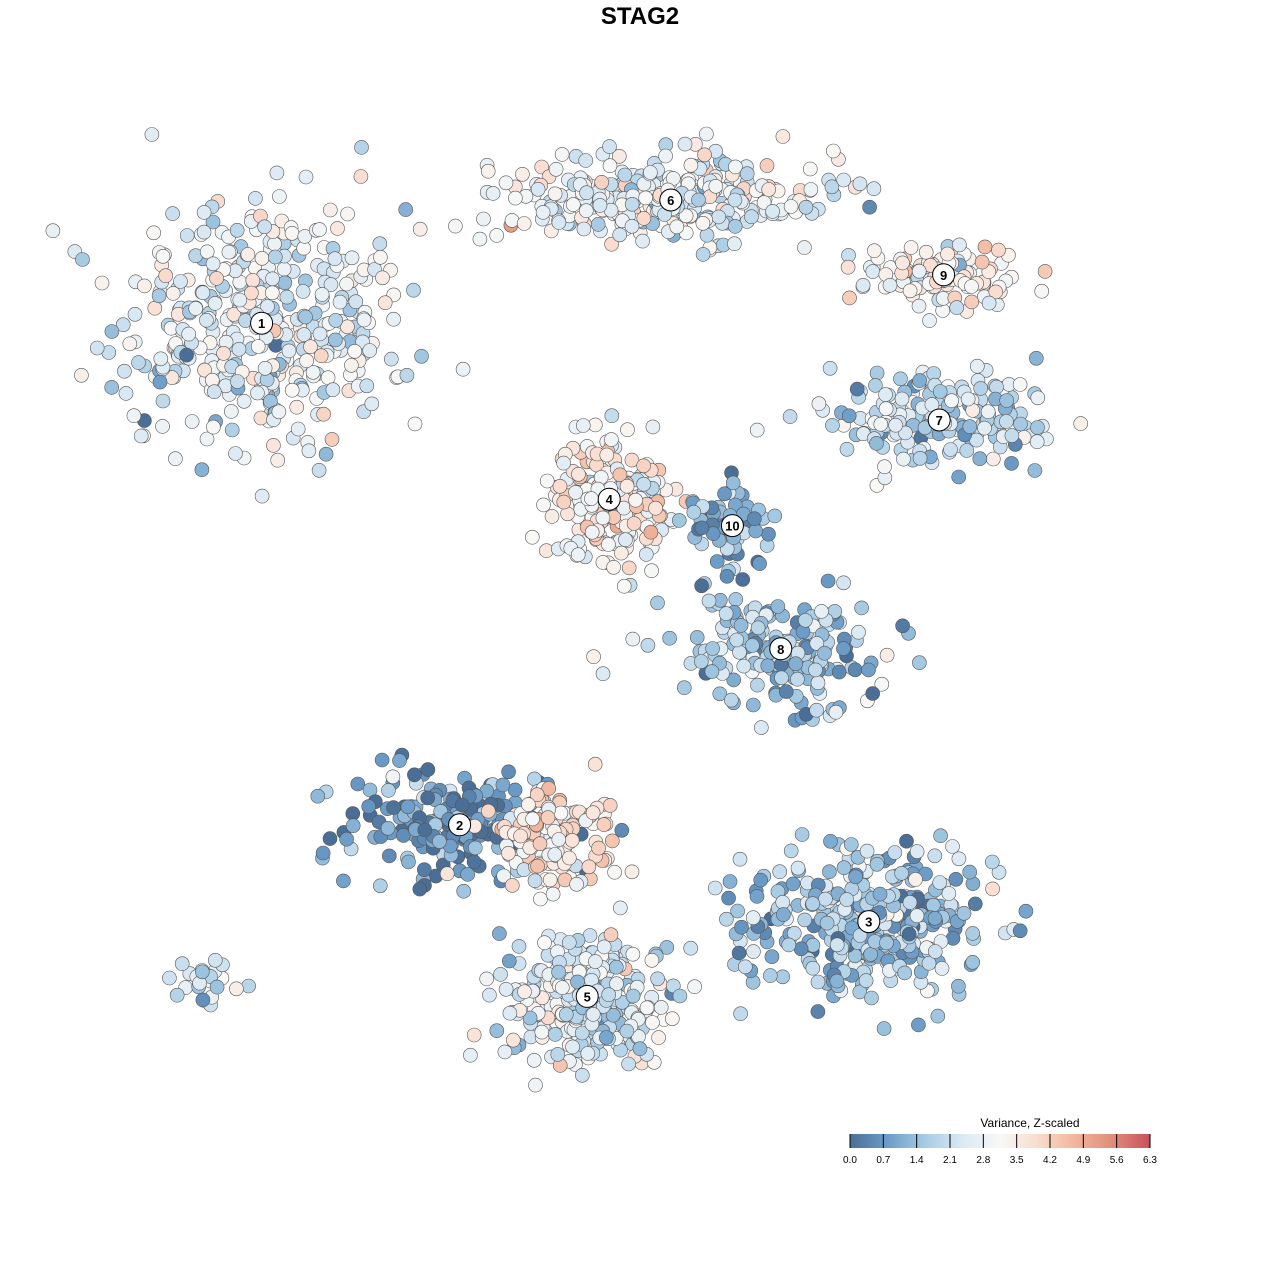  I want to click on cluster-label-text: 3, so click(868, 922).